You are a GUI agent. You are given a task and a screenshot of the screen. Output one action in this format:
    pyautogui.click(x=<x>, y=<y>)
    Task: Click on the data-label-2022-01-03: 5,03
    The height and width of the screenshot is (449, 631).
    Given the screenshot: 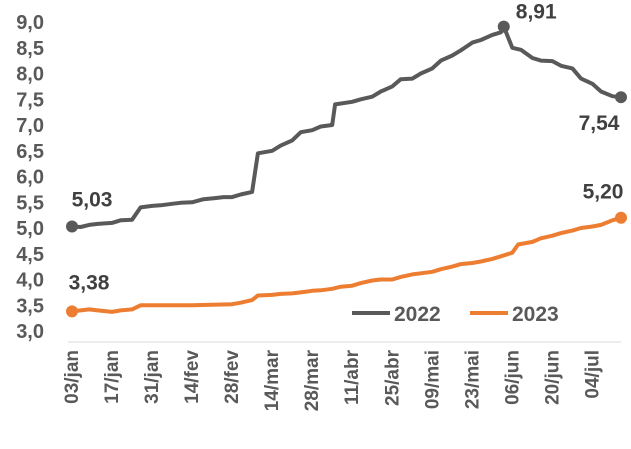 What is the action you would take?
    pyautogui.click(x=92, y=199)
    